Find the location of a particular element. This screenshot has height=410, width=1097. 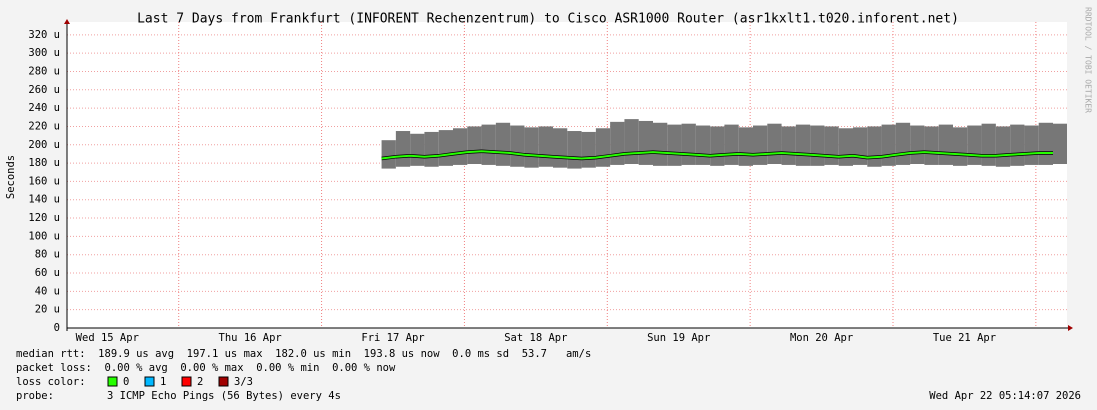

y-tick-label: 140 u is located at coordinates (44, 200).